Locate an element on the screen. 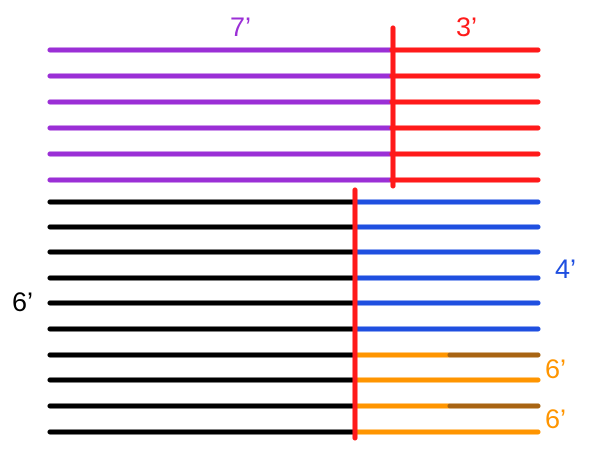 This screenshot has width=592, height=452. red-segments is located at coordinates (465, 115).